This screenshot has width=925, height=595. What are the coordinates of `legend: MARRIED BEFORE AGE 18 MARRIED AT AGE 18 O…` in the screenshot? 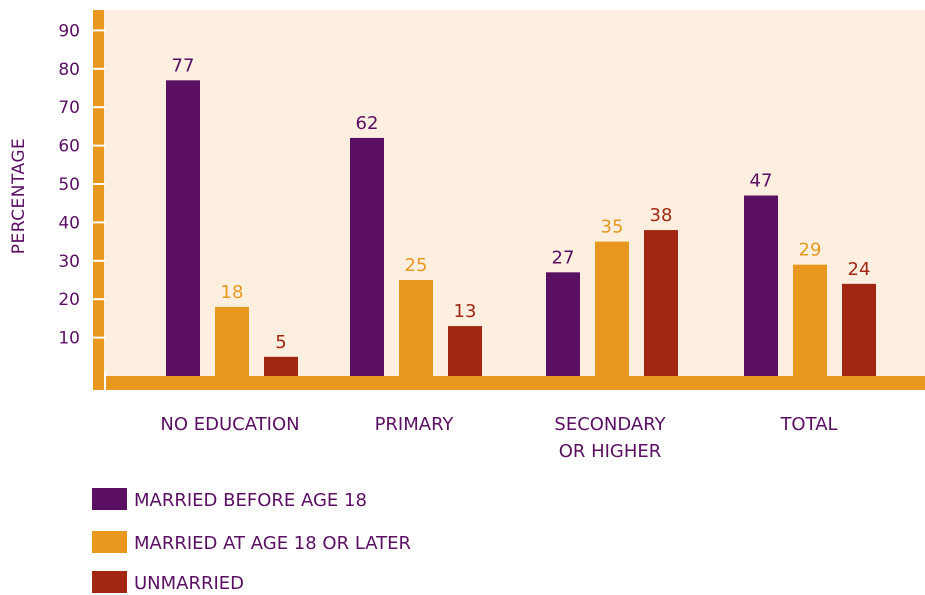 It's located at (251, 541).